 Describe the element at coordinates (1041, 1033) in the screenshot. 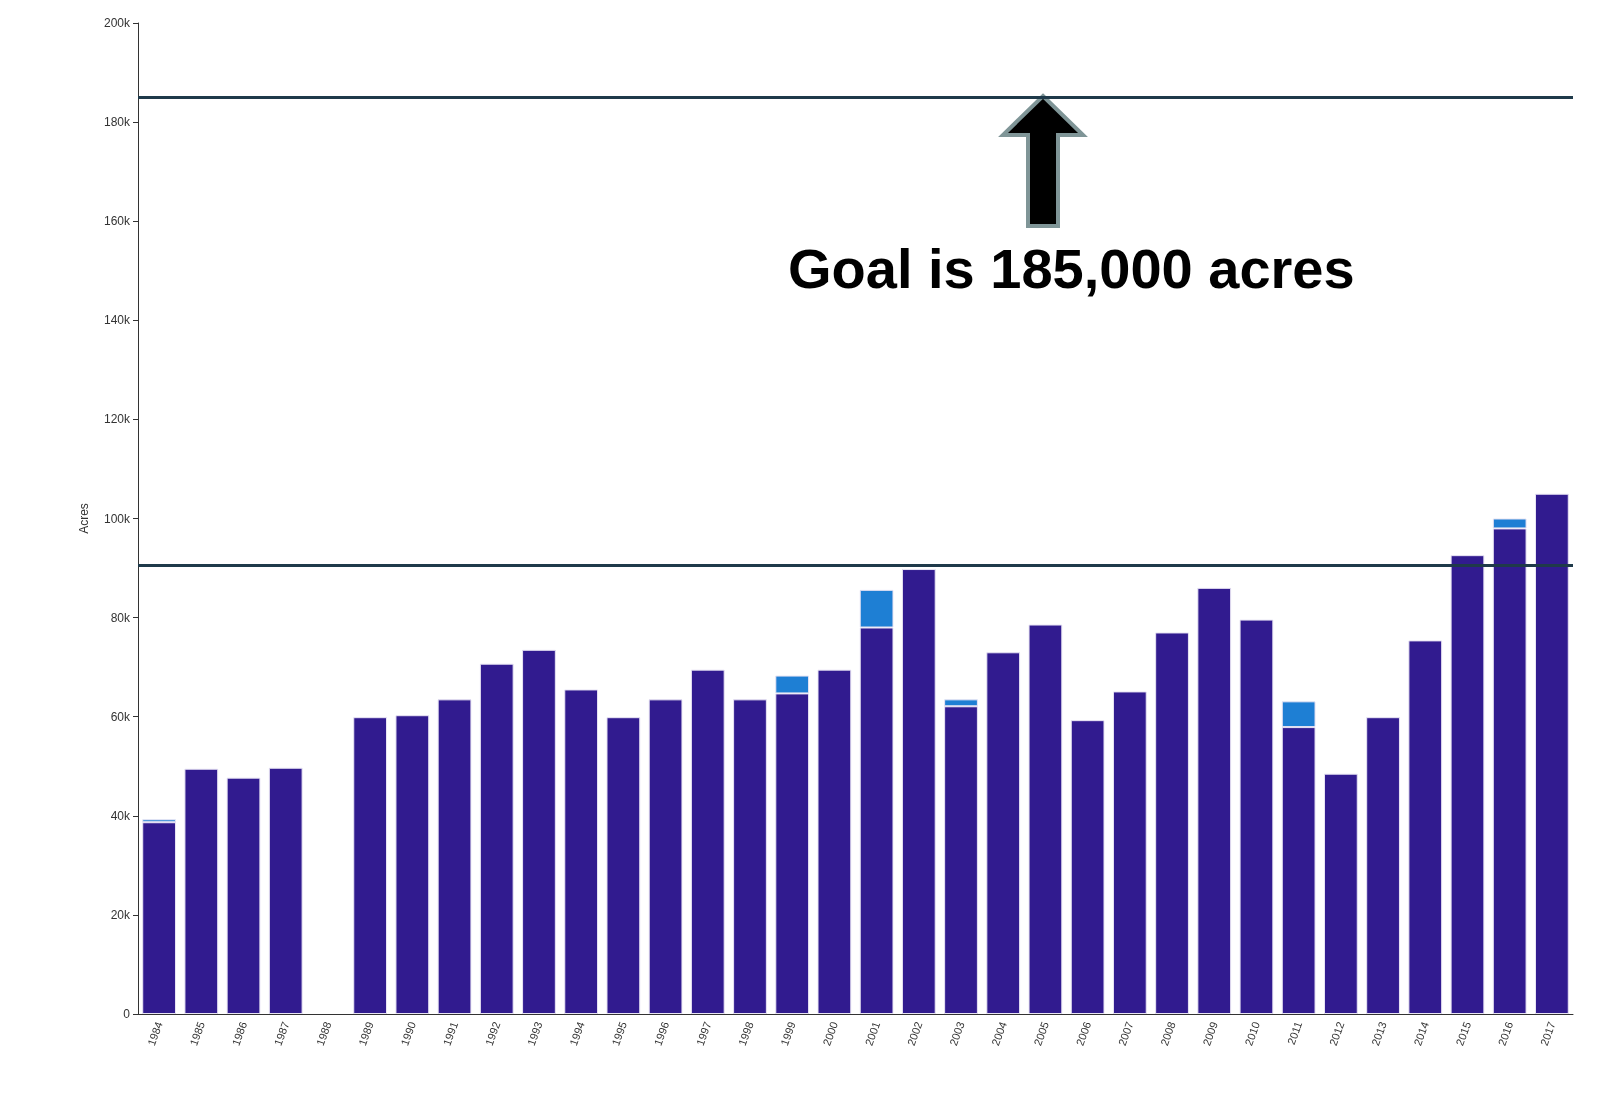

I see `x-tick-label: 2005` at that location.